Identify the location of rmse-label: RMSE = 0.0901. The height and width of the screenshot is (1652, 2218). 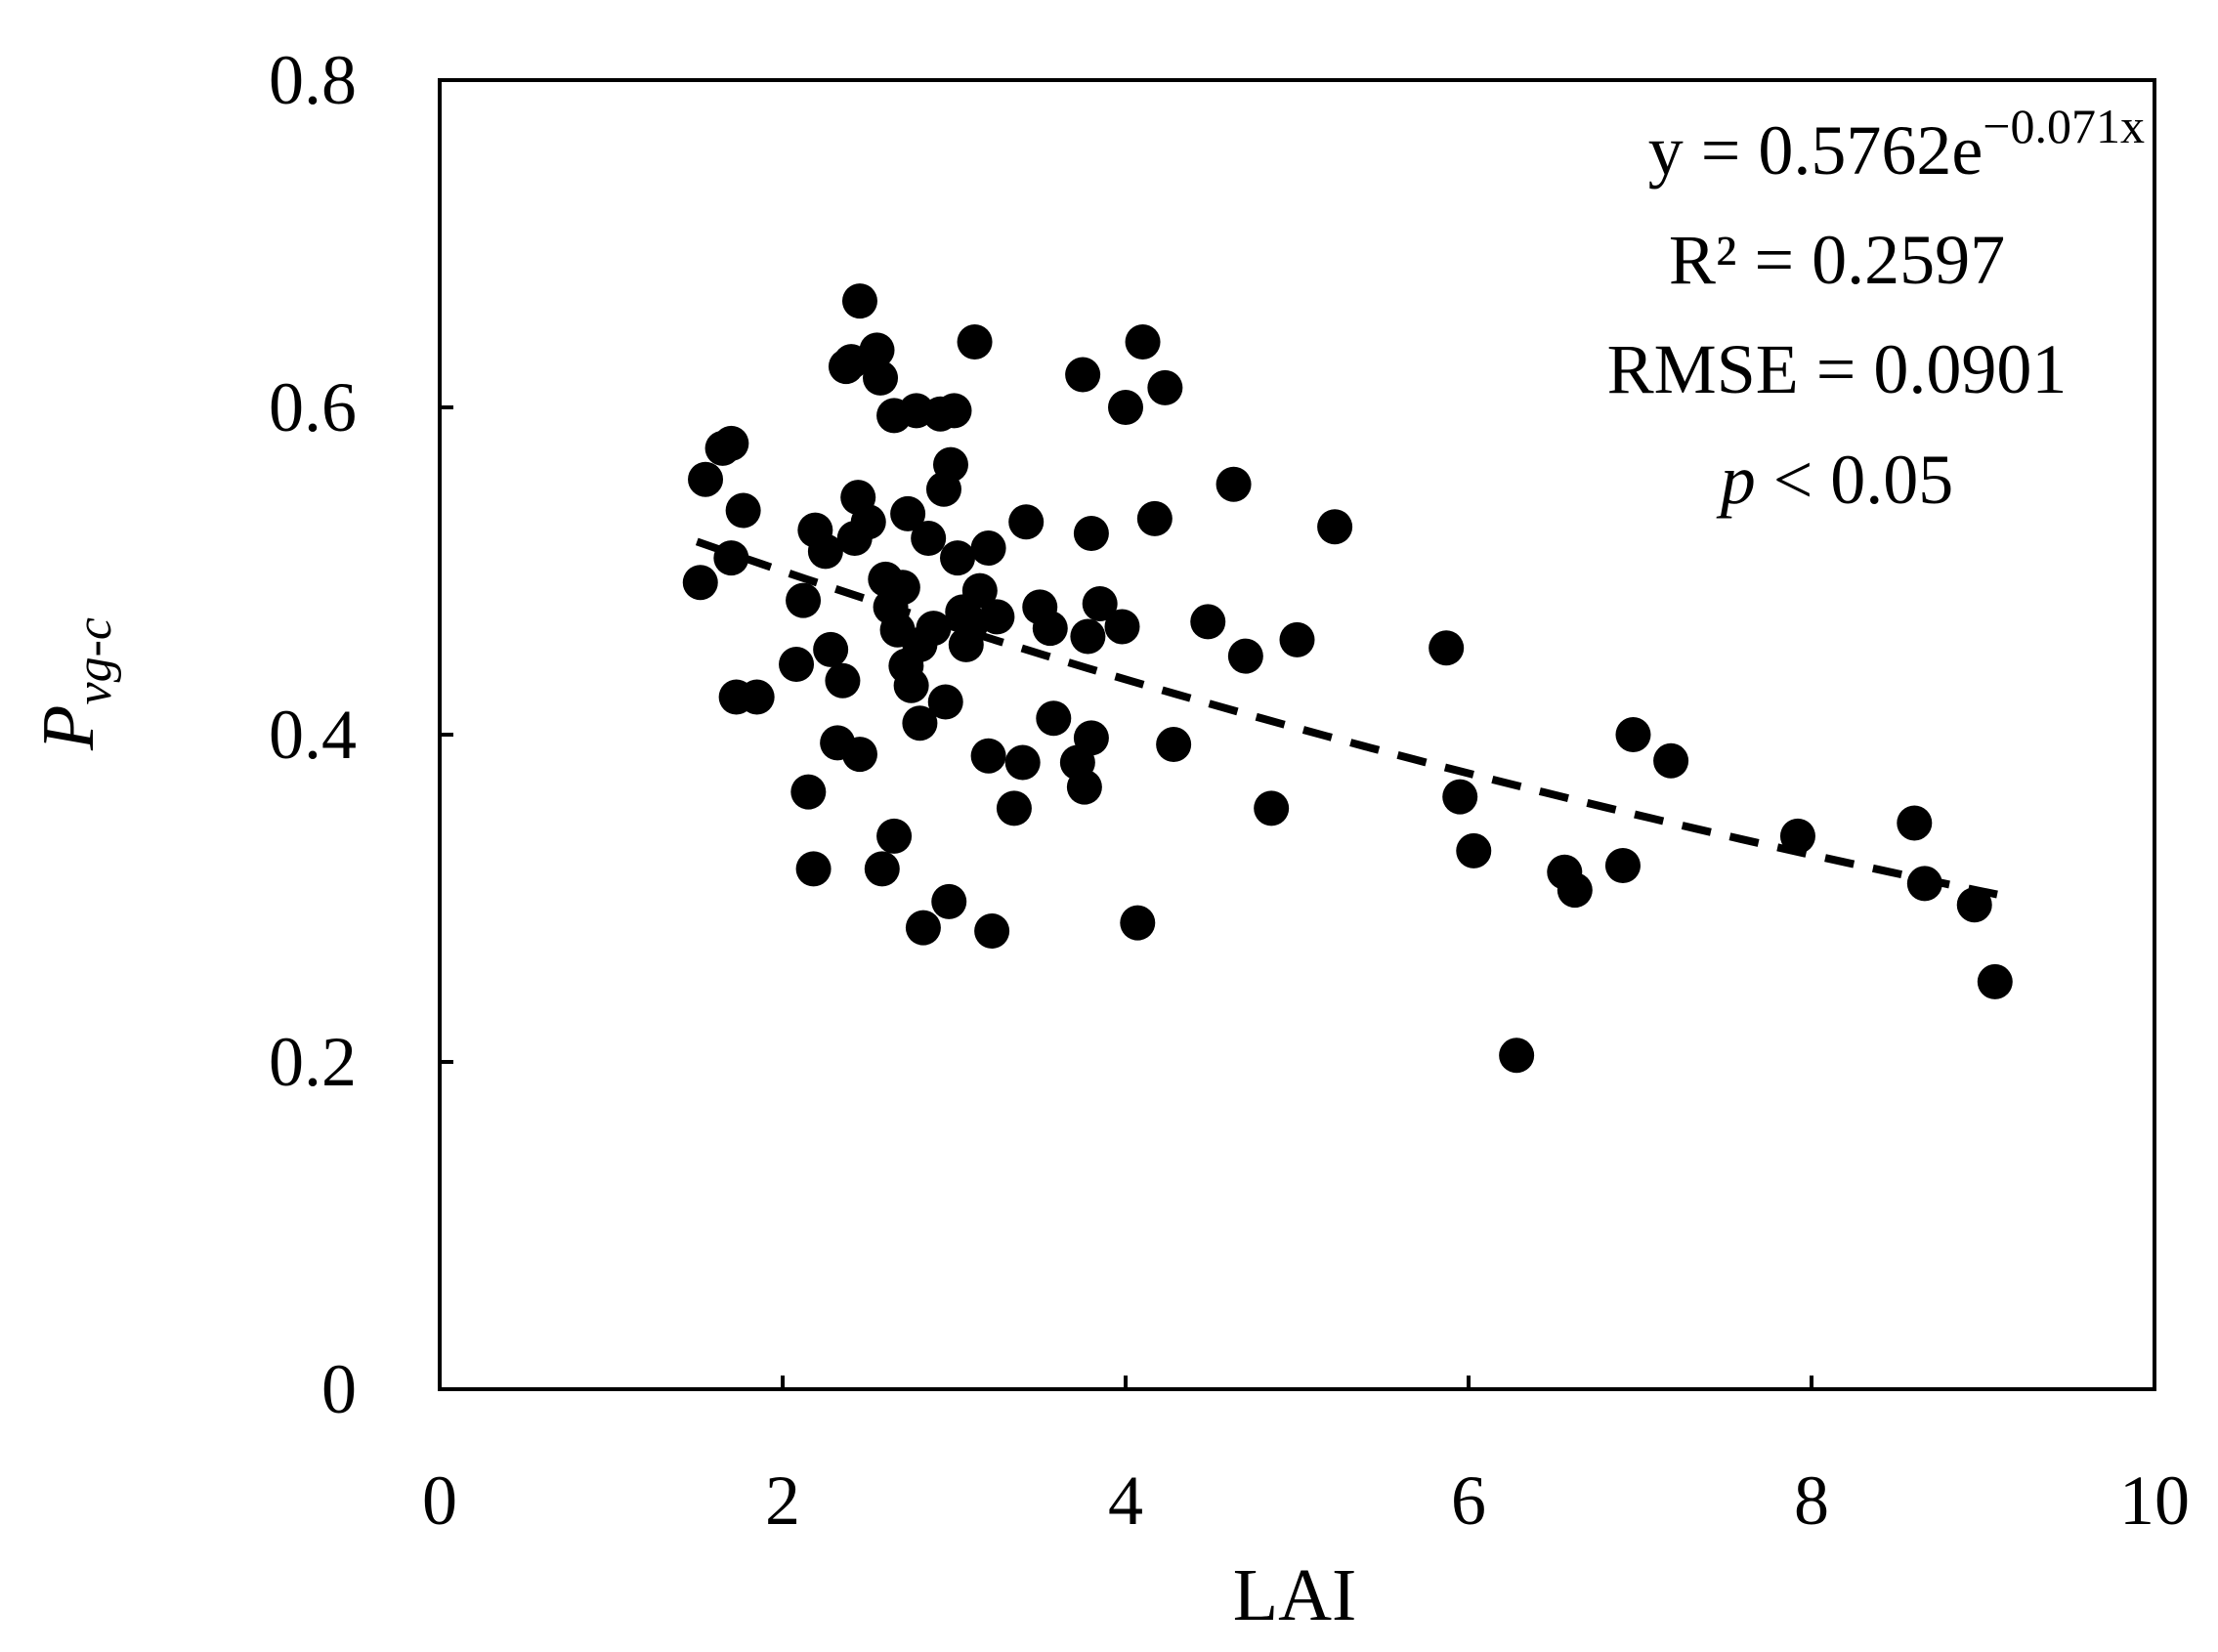
(1837, 369).